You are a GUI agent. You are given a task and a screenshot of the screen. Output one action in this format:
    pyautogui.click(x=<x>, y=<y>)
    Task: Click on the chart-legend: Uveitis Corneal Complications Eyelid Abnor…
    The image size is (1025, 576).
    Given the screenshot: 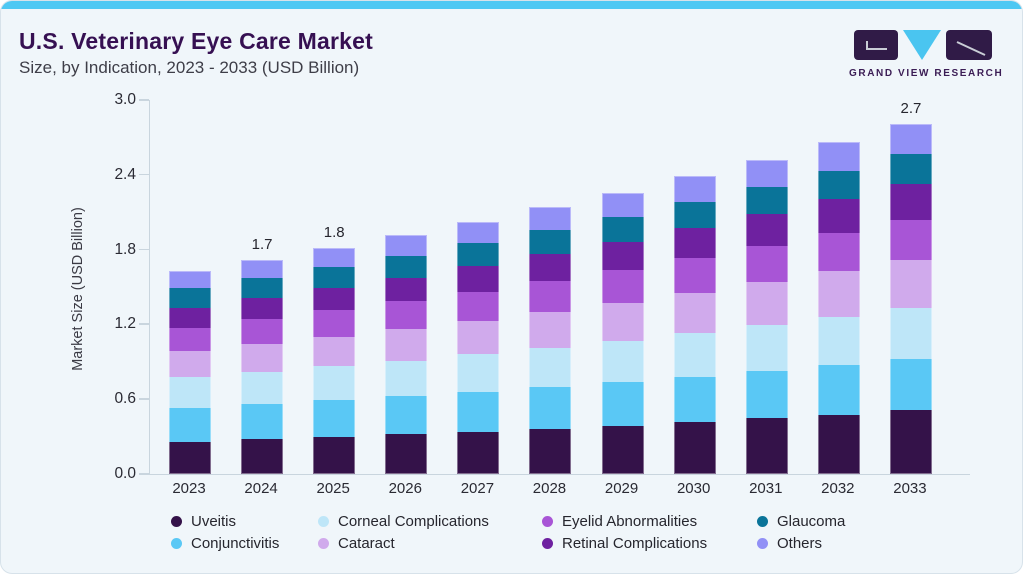 What is the action you would take?
    pyautogui.click(x=508, y=532)
    